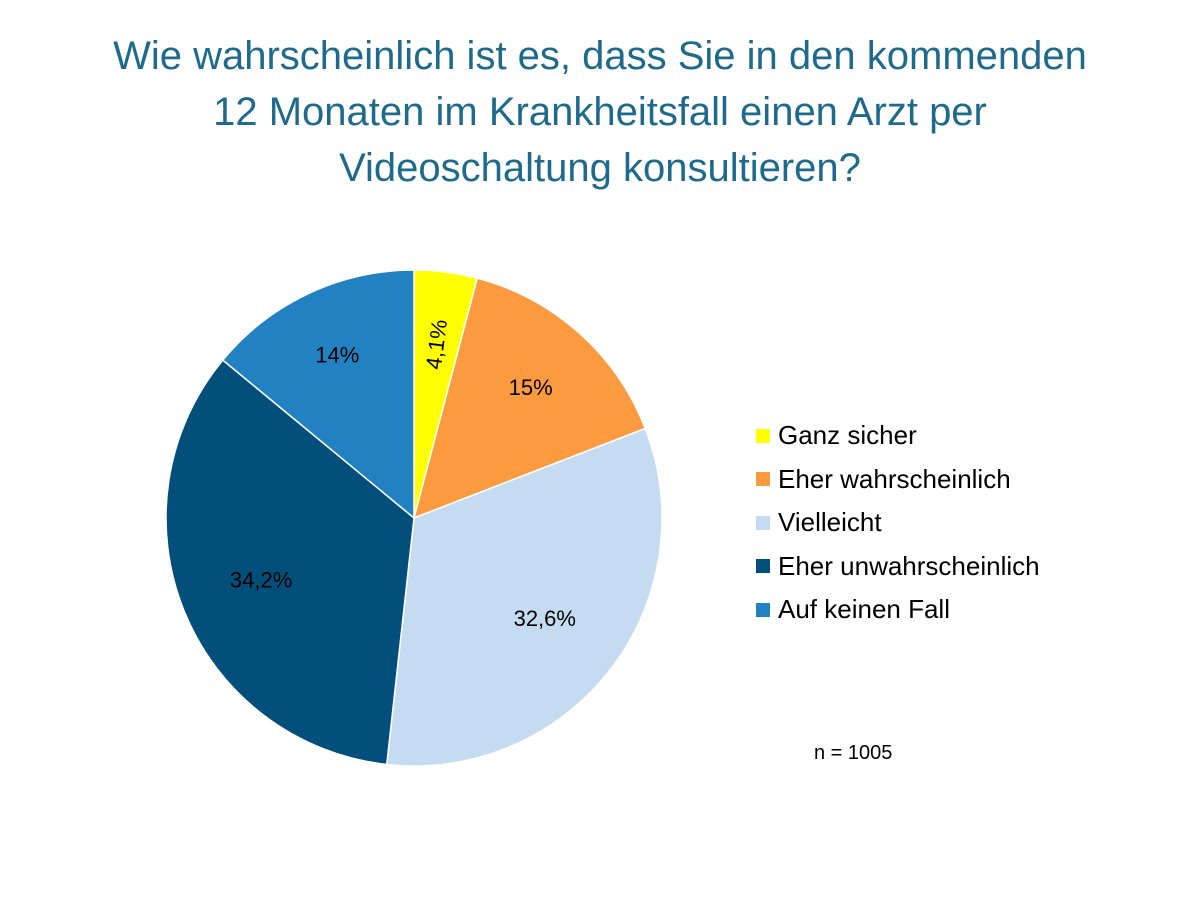 Image resolution: width=1200 pixels, height=900 pixels. Describe the element at coordinates (864, 609) in the screenshot. I see `legend-label: Auf keinen Fall` at that location.